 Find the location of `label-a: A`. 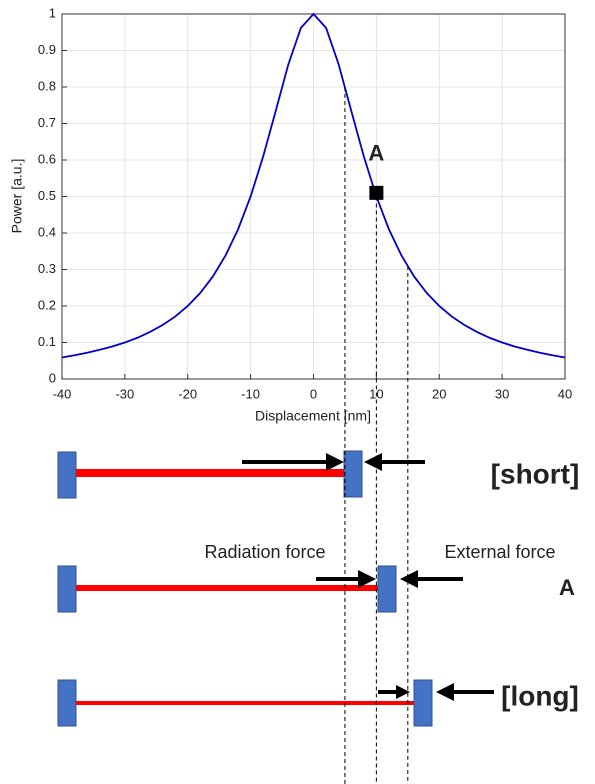

label-a: A is located at coordinates (567, 587).